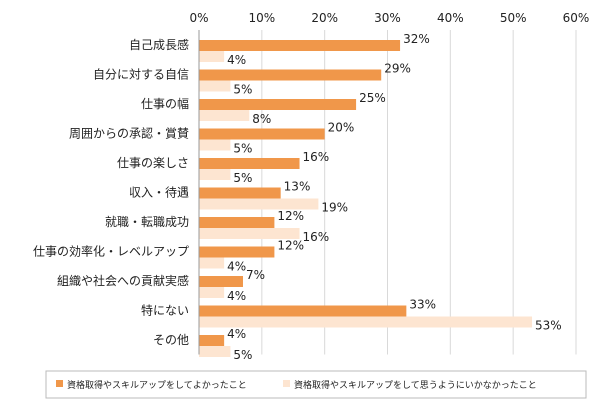  Describe the element at coordinates (416, 39) in the screenshot. I see `data-label-series-1: 32%` at that location.